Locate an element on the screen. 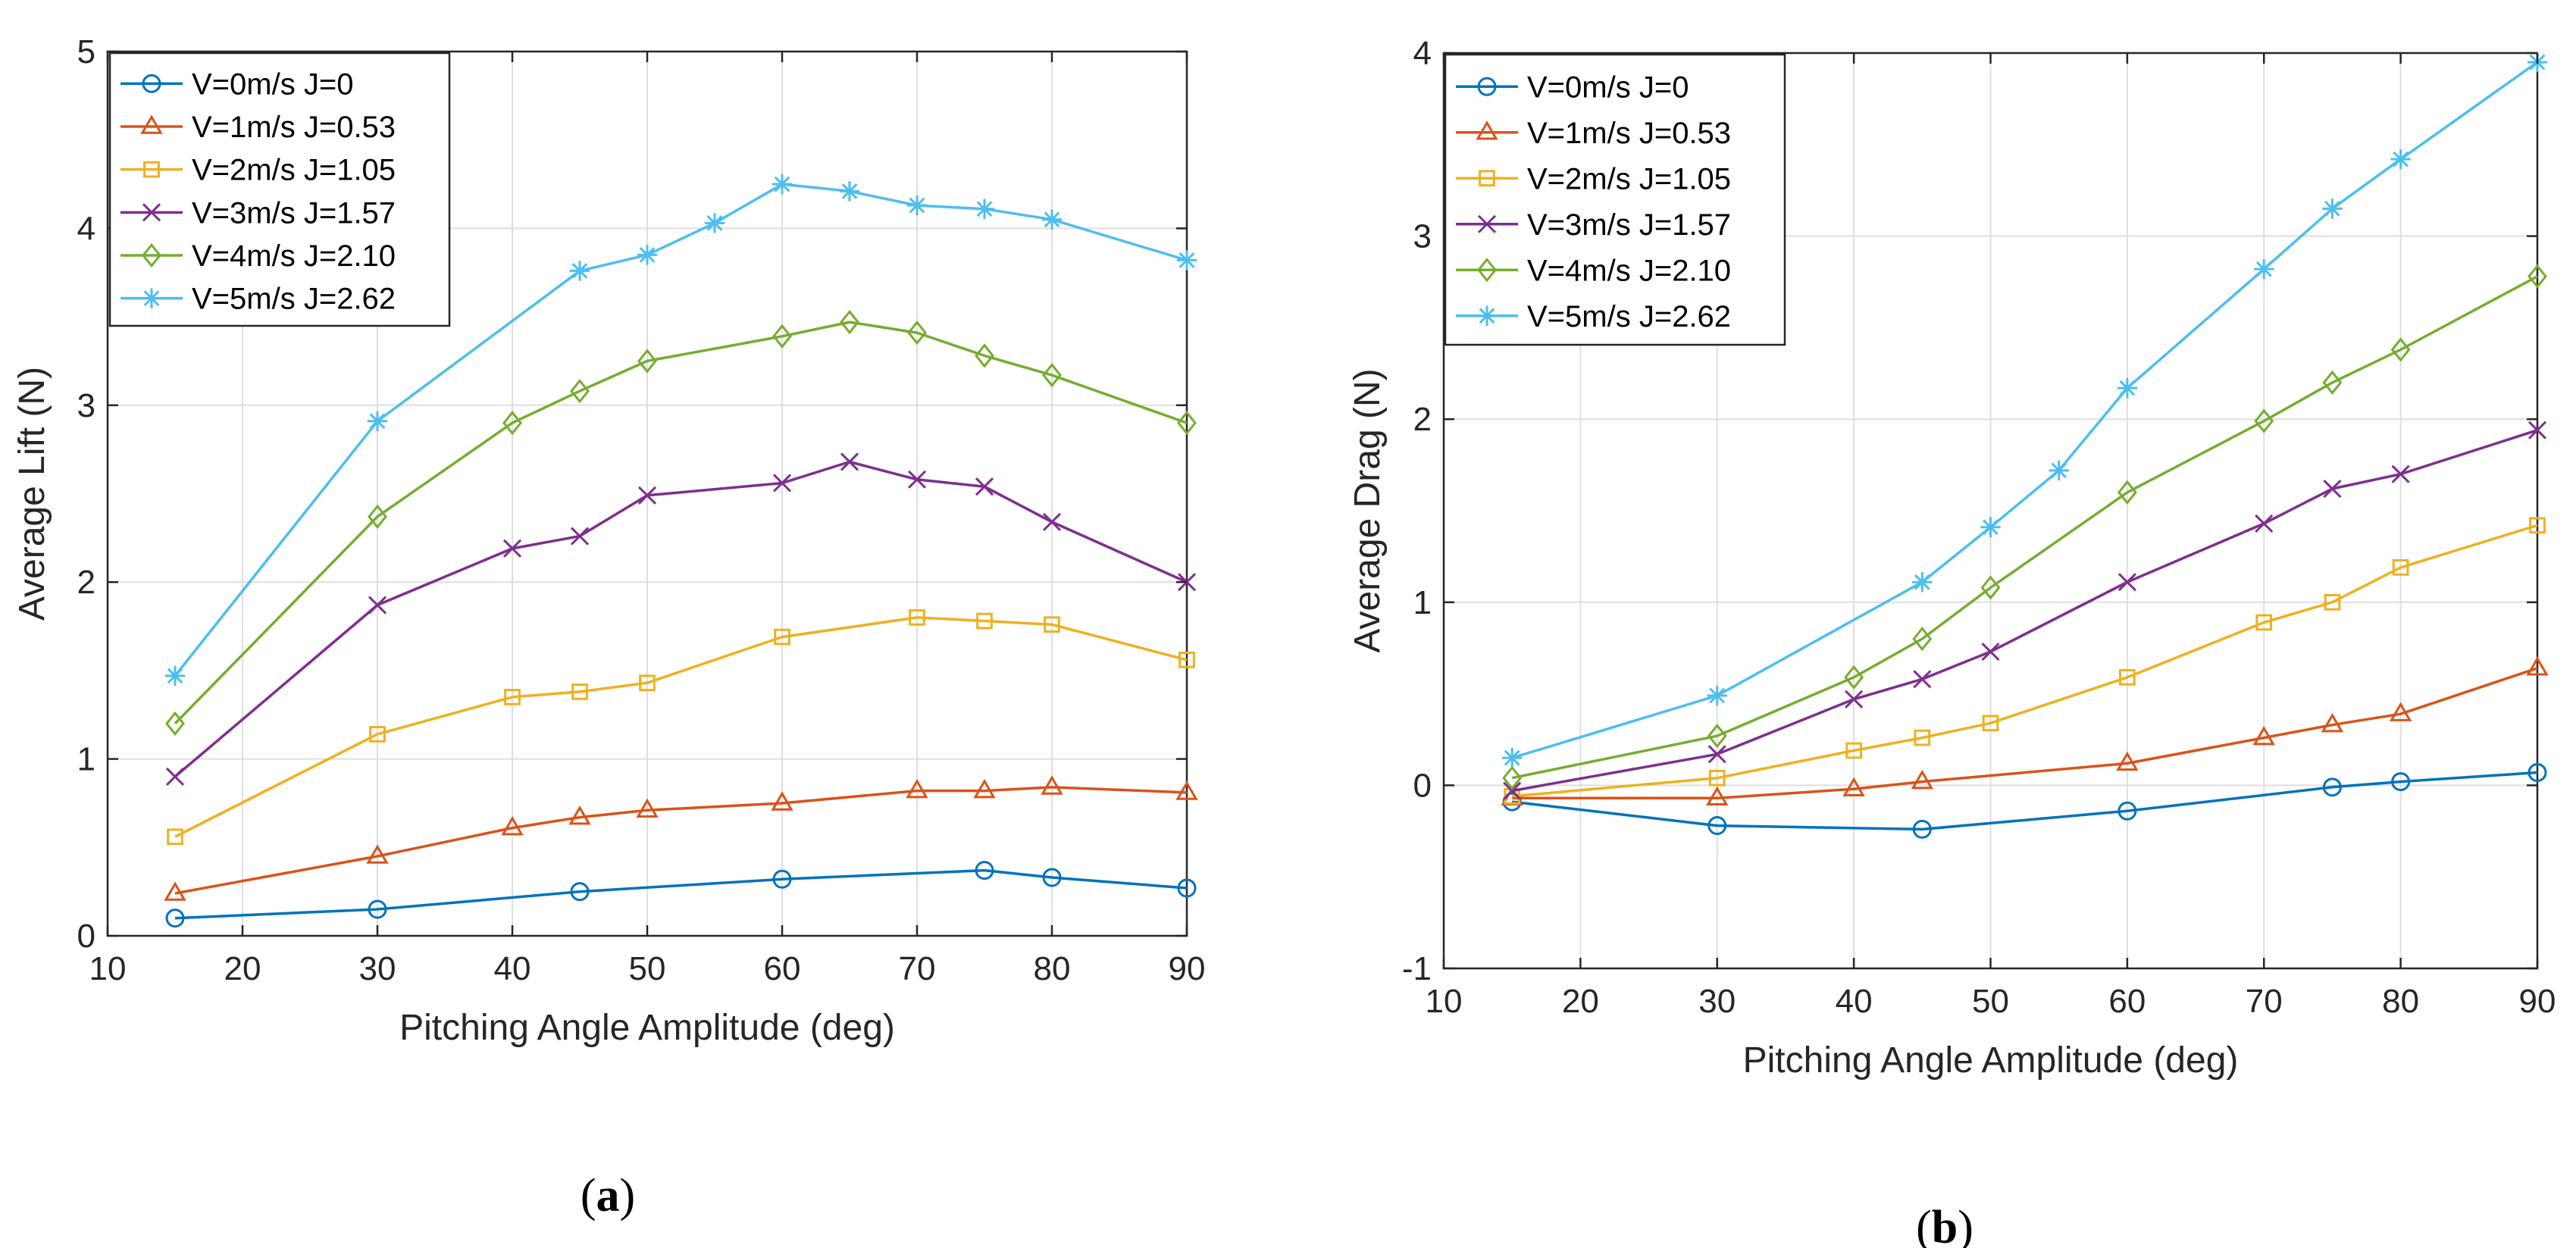 This screenshot has width=2576, height=1248. chart-a-series-2-point is located at coordinates (985, 621).